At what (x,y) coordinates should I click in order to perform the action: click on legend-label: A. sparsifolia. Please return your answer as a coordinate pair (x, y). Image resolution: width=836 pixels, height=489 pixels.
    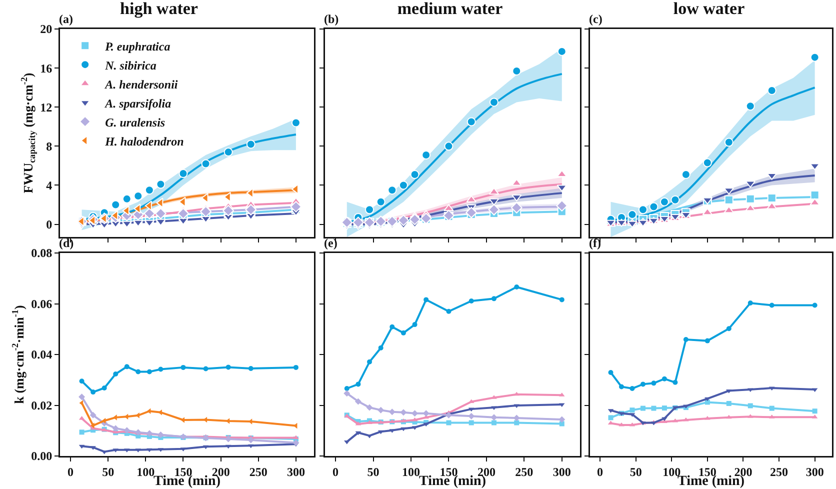
    Looking at the image, I should click on (138, 103).